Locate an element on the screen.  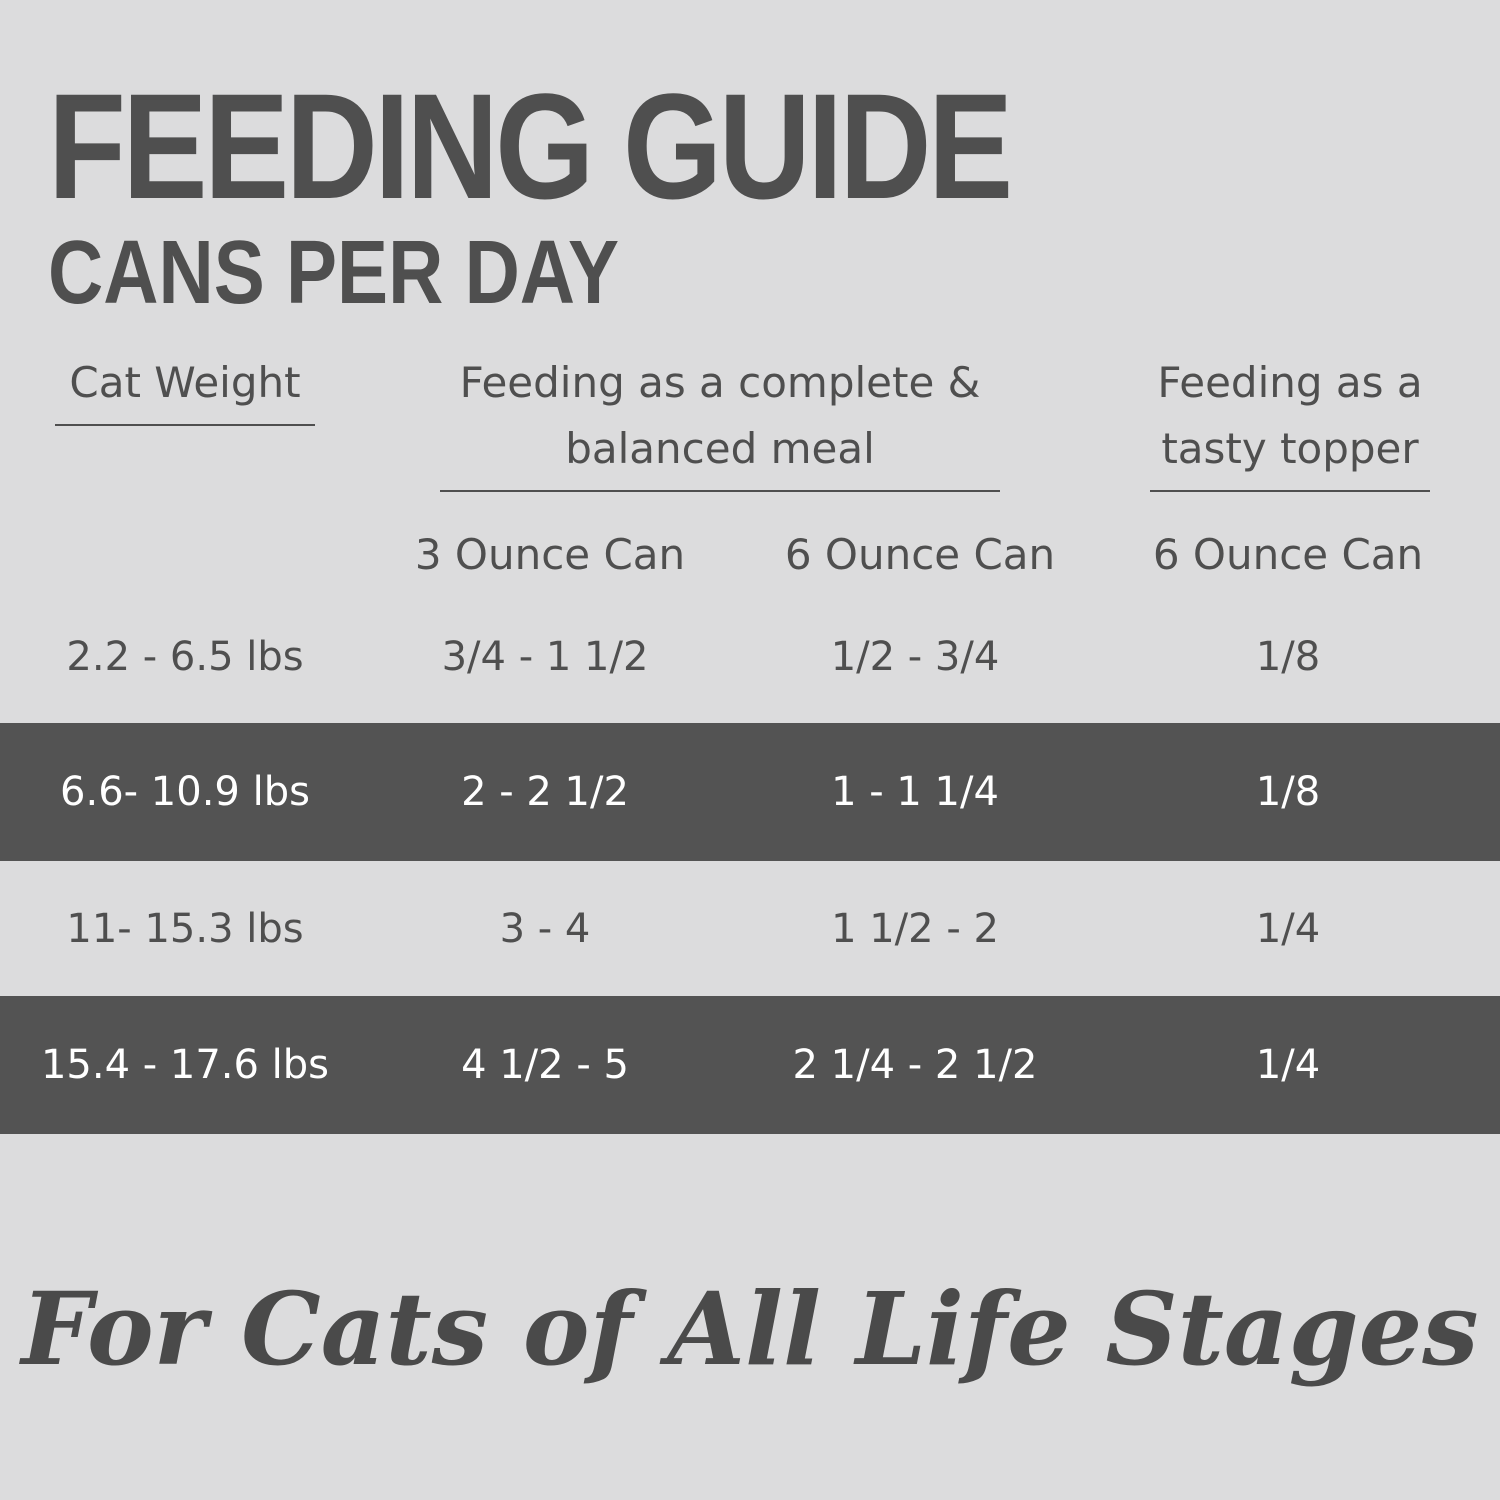
table-row: 6.6- 10.9 lbs 2 - 2 1/2 1 - 1 1/4 1/8 is located at coordinates (750, 792).